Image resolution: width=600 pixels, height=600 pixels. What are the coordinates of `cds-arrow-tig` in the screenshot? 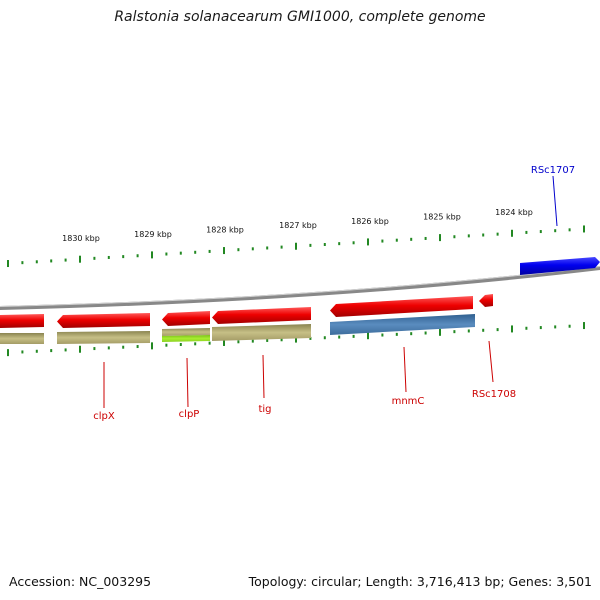 It's located at (261, 315).